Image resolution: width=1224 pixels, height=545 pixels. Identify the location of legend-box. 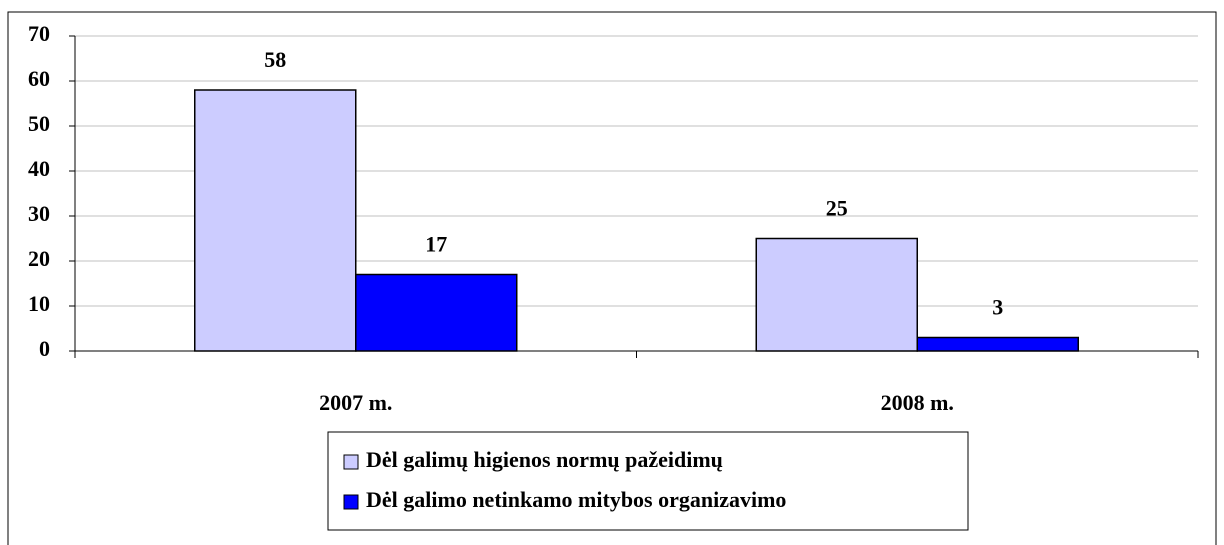
(648, 481).